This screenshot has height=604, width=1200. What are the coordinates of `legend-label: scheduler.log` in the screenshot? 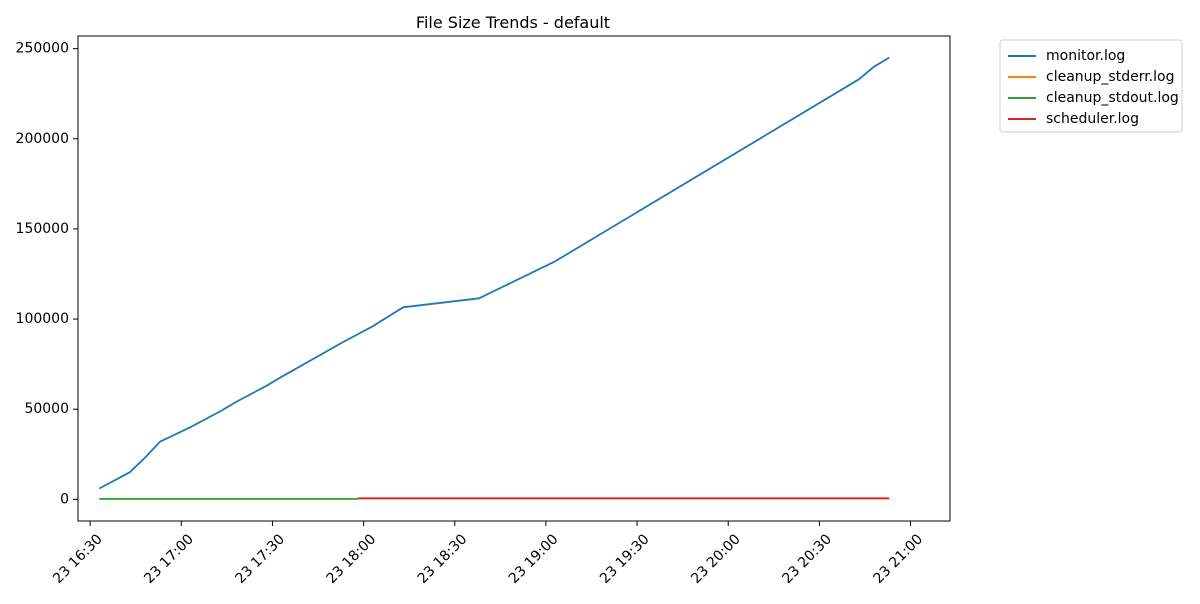 It's located at (1092, 119).